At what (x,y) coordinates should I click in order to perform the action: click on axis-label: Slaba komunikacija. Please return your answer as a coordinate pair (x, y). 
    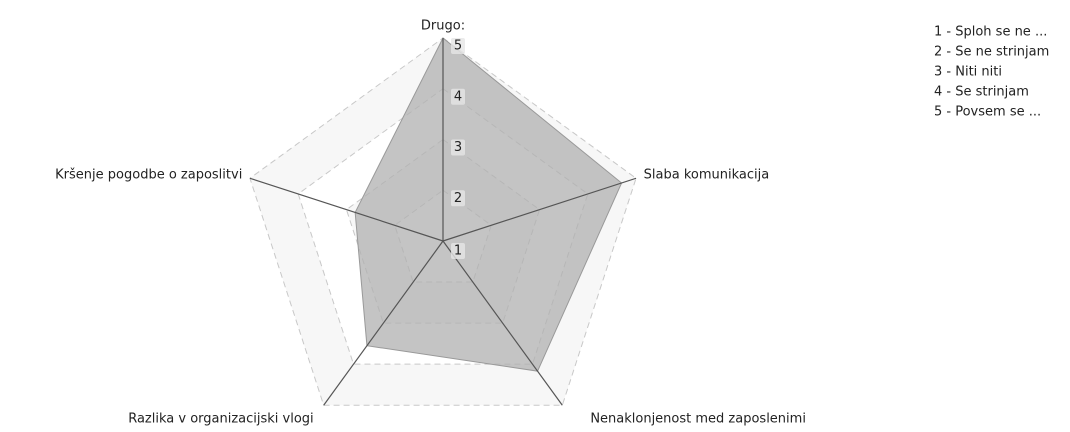
    Looking at the image, I should click on (707, 175).